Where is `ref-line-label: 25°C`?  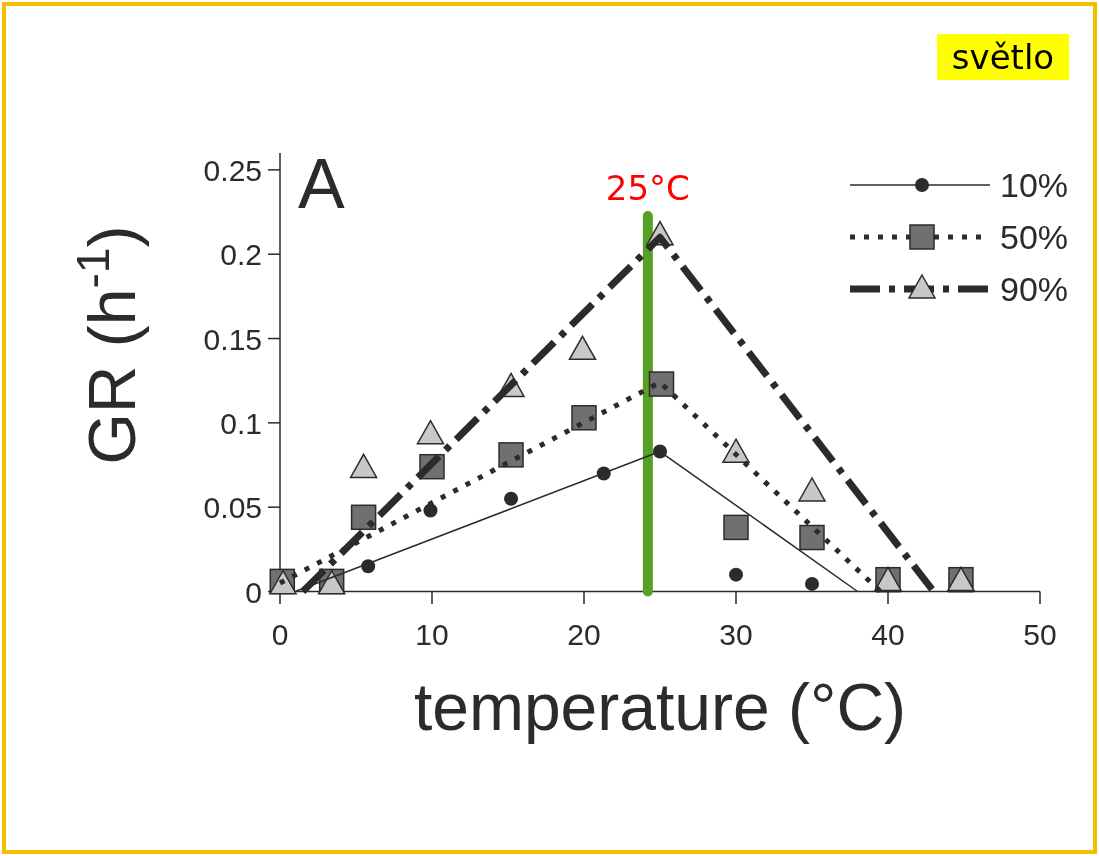 ref-line-label: 25°C is located at coordinates (647, 188).